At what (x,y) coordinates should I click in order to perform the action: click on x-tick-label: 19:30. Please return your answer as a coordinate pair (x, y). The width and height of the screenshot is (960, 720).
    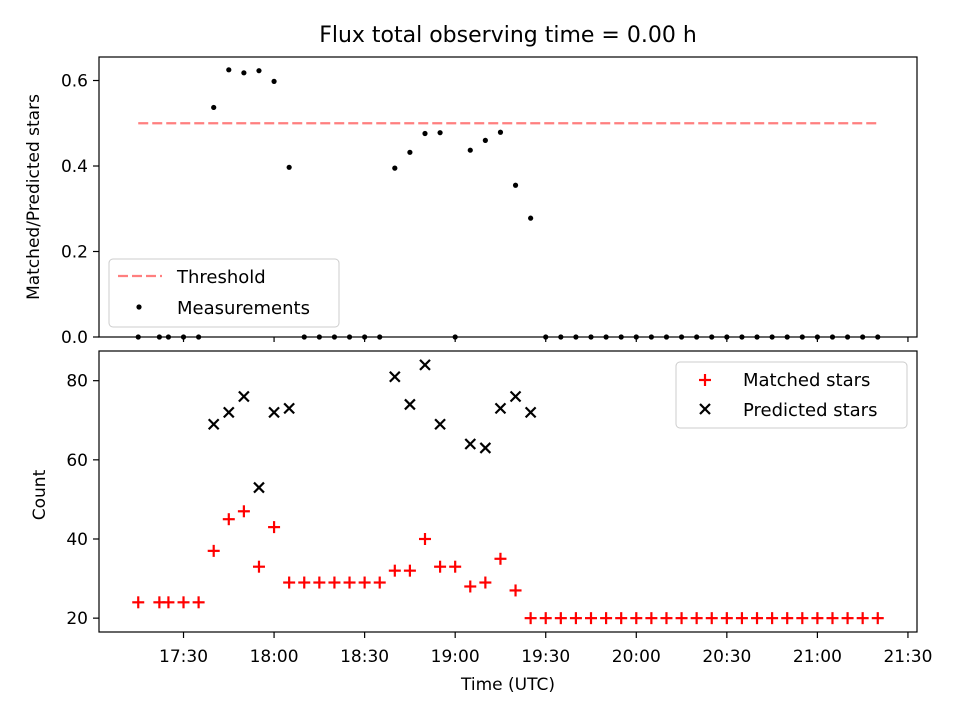
    Looking at the image, I should click on (545, 657).